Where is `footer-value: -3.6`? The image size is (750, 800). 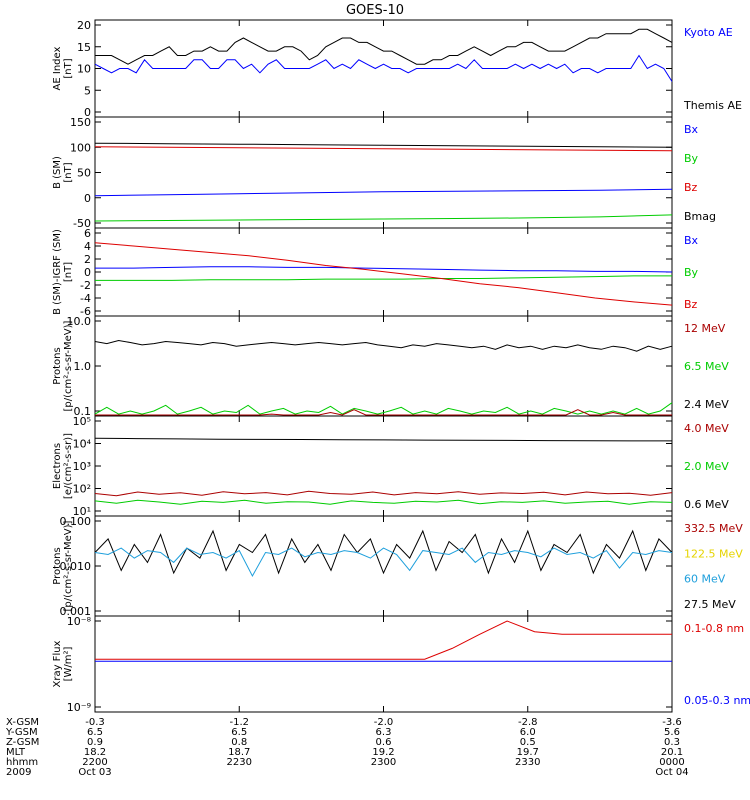 footer-value: -3.6 is located at coordinates (672, 722).